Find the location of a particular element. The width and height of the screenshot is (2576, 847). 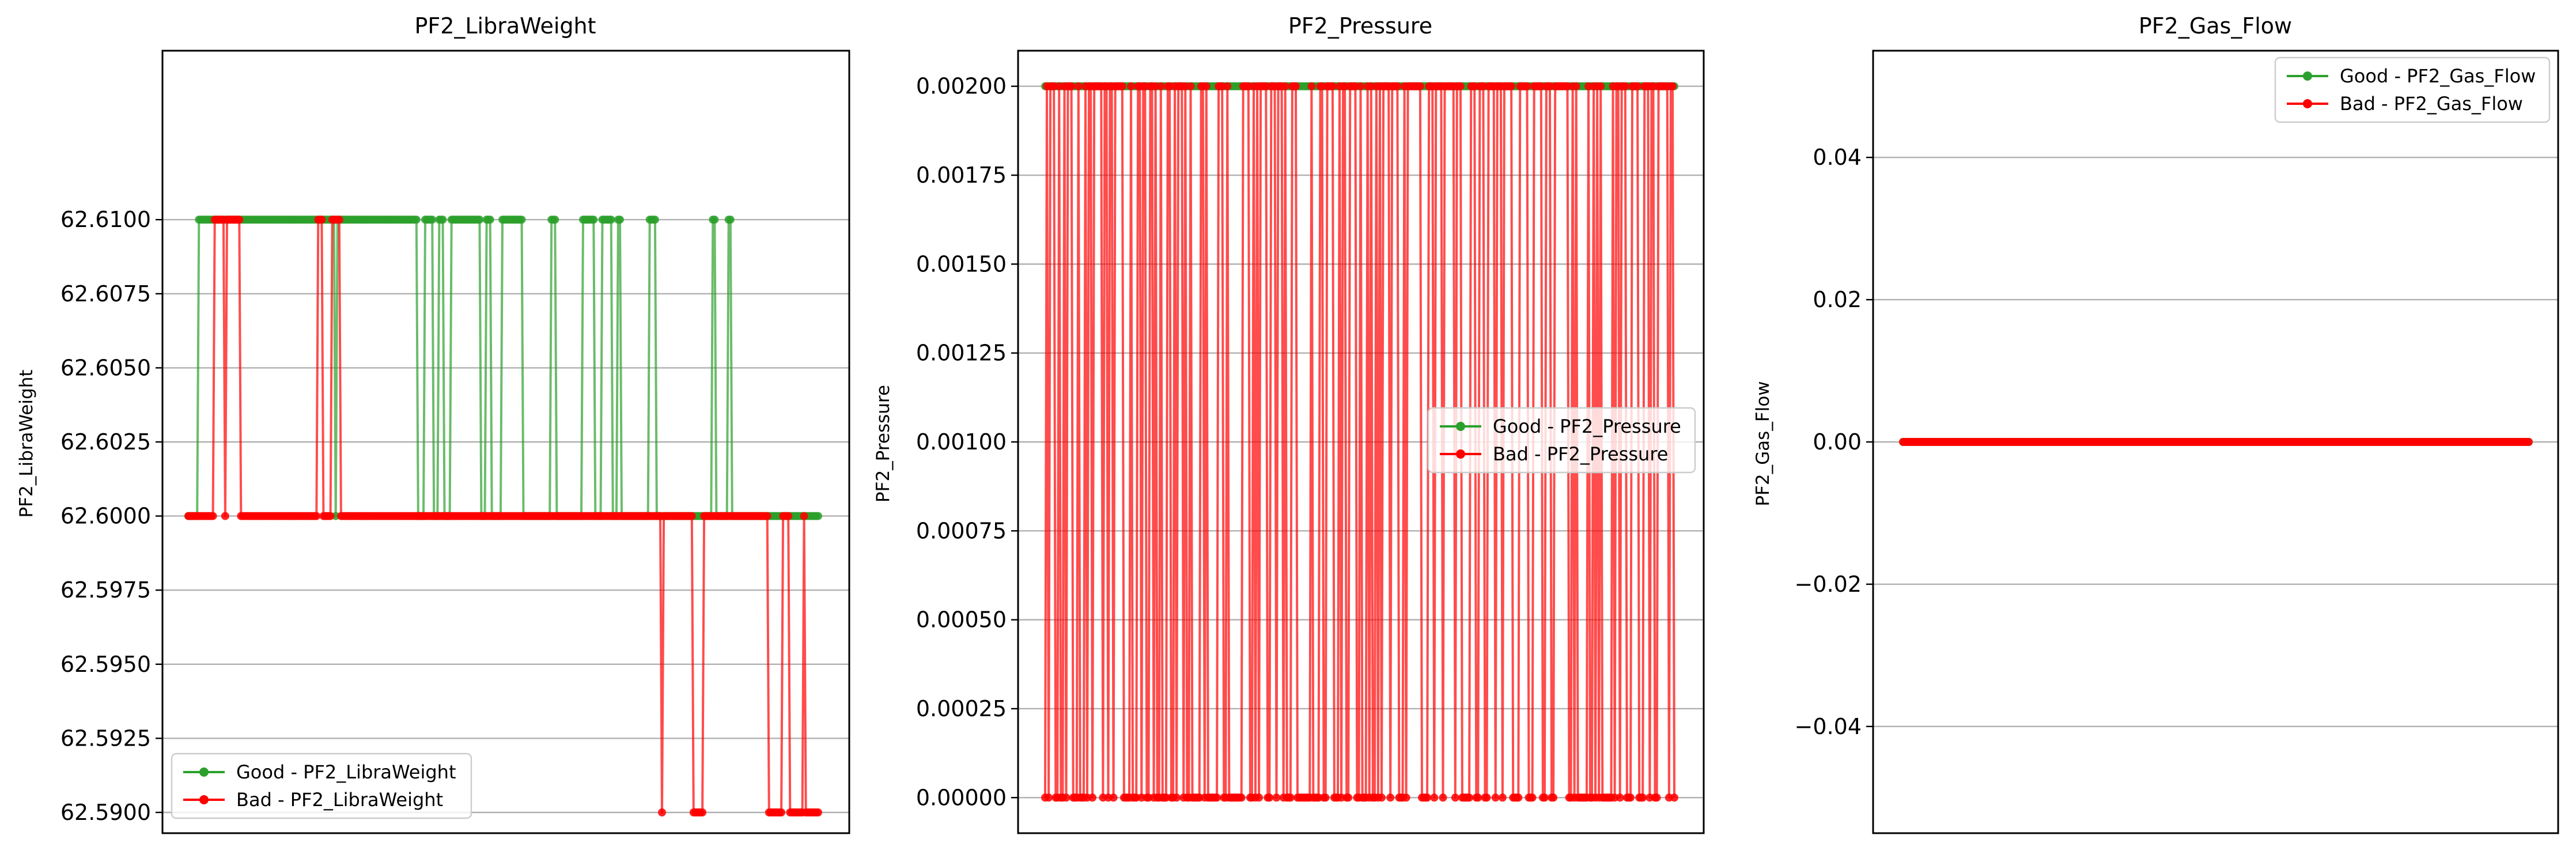

legend-entry: Bad - PF2_Gas_Flow is located at coordinates (2431, 104).